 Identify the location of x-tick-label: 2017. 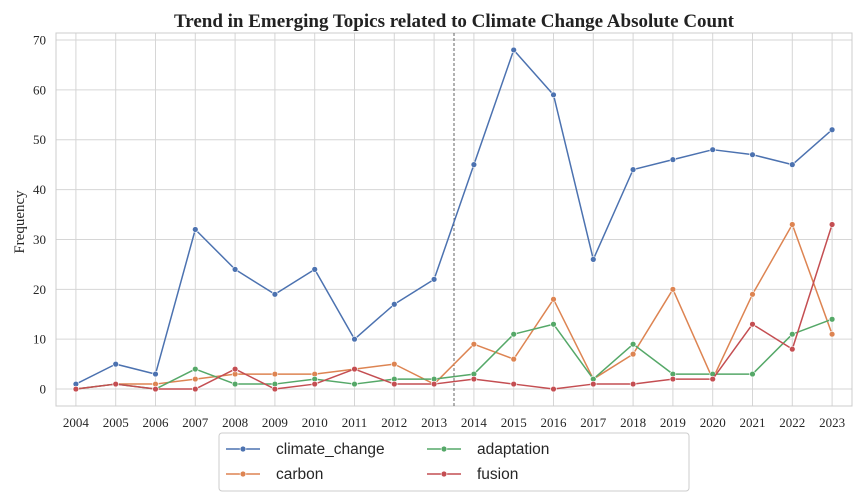
(593, 422).